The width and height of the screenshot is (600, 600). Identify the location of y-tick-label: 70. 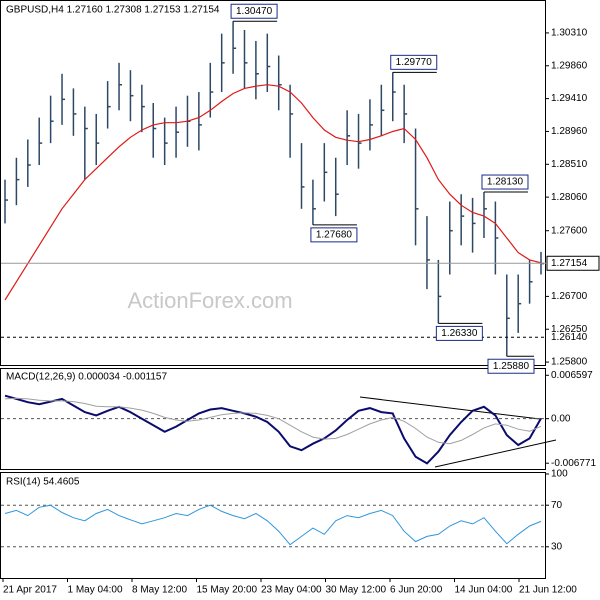
(557, 505).